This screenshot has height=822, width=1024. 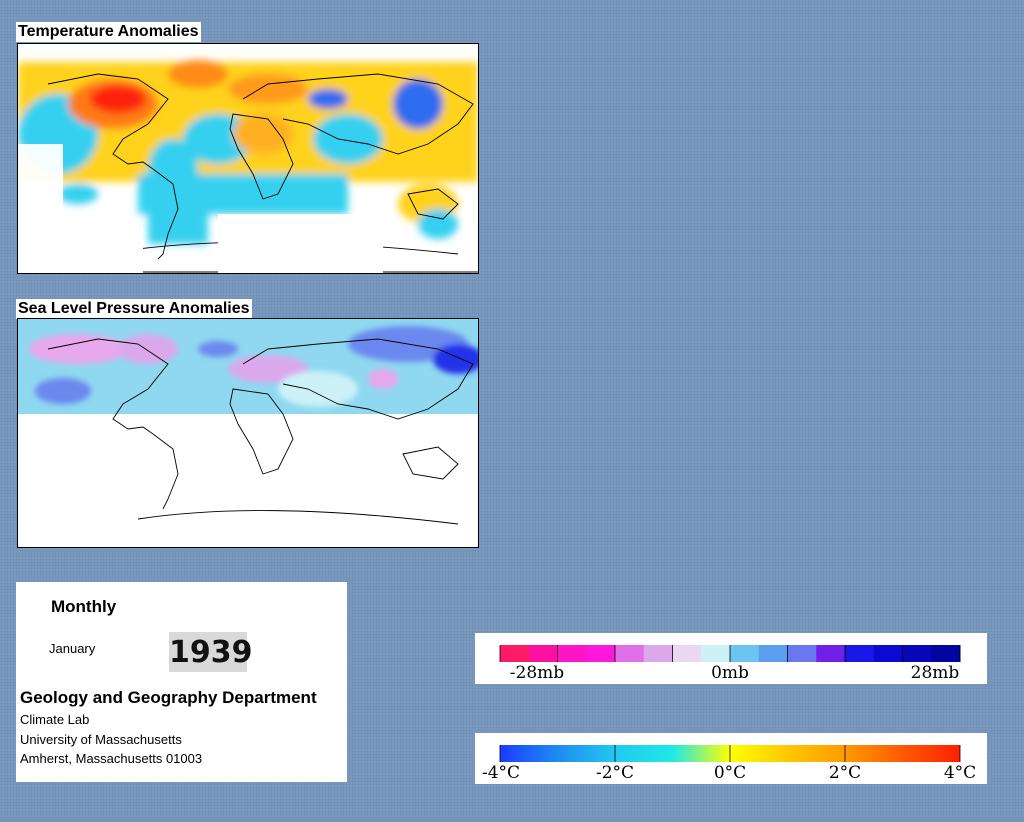 I want to click on temperature-legend-label: -4°C, so click(x=501, y=773).